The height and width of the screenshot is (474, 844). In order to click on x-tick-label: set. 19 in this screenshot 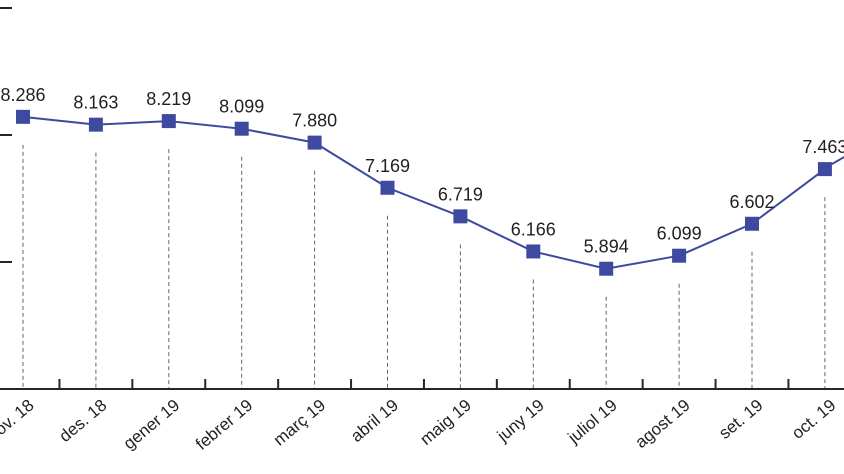, I will do `click(740, 419)`.